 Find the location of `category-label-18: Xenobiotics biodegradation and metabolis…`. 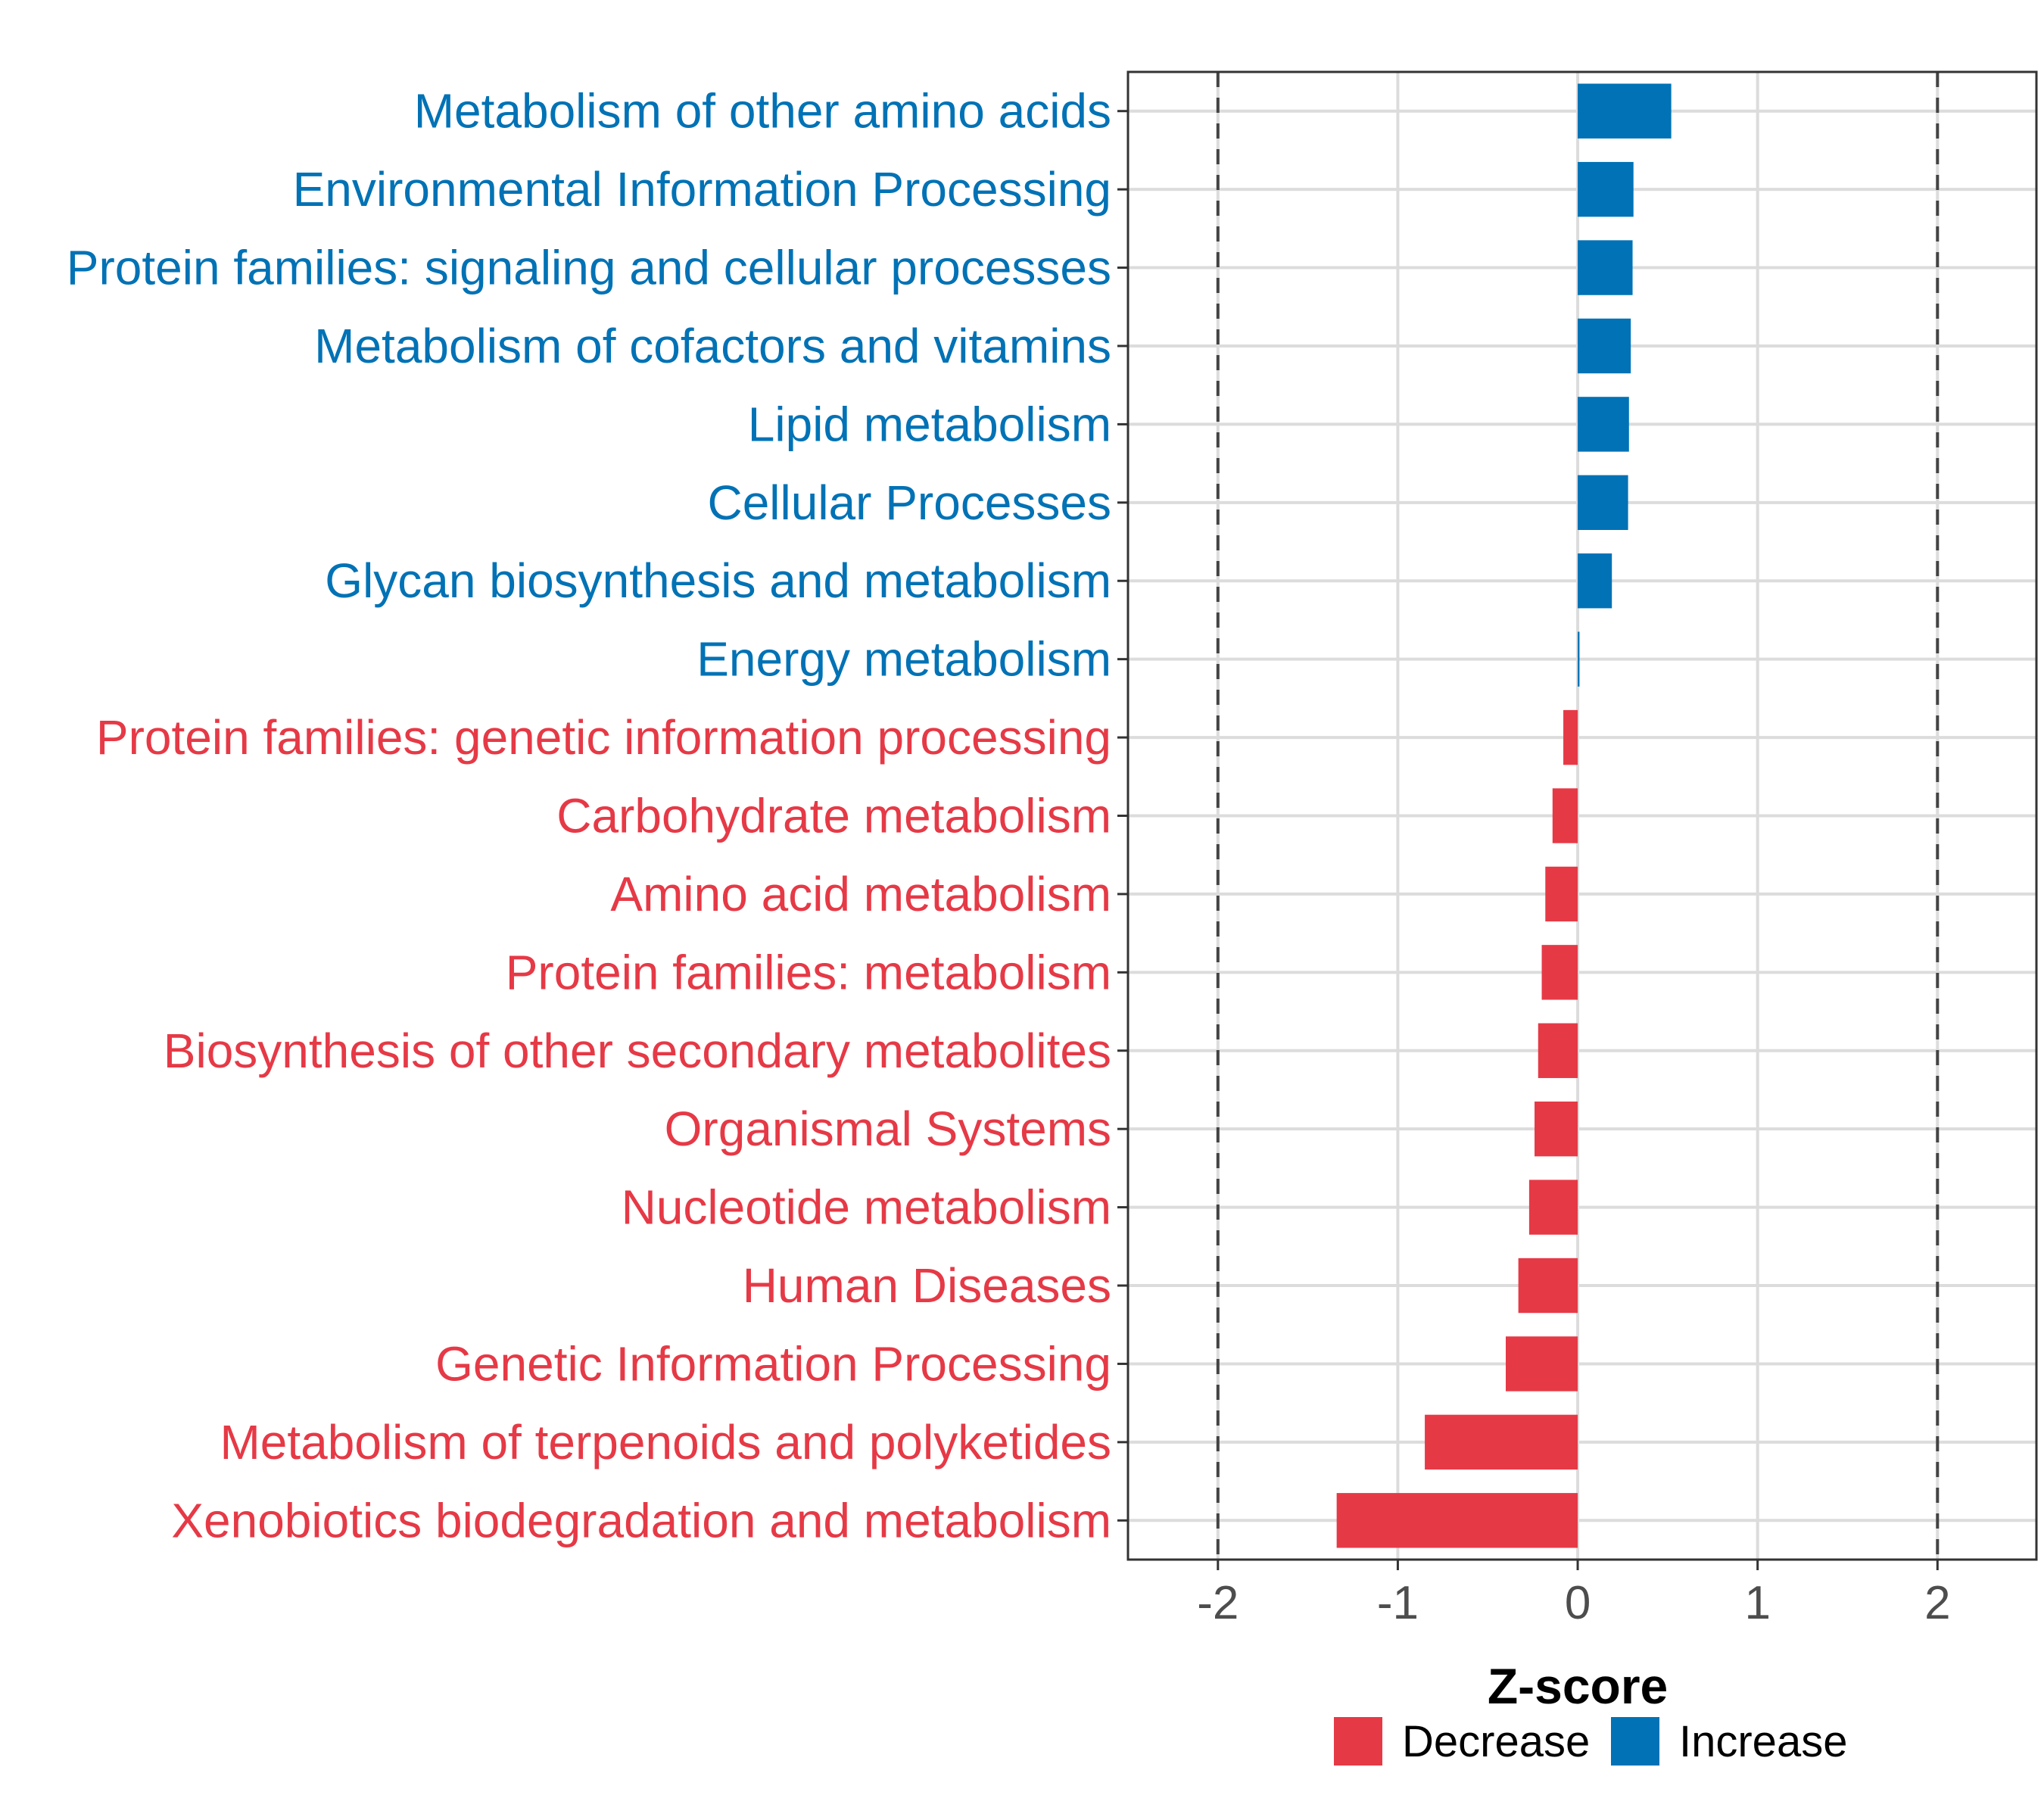

category-label-18: Xenobiotics biodegradation and metabolis… is located at coordinates (641, 1520).